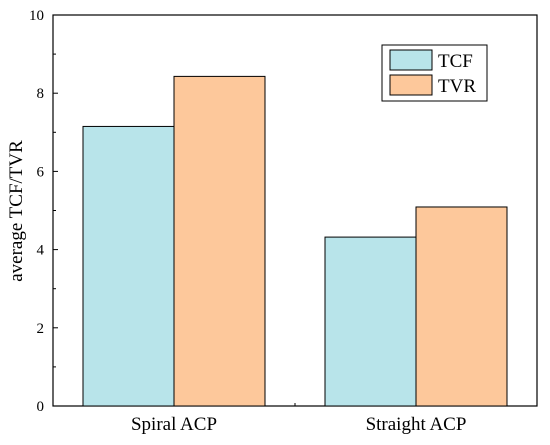 The image size is (550, 445). Describe the element at coordinates (41, 407) in the screenshot. I see `y-tick-label: 0` at that location.